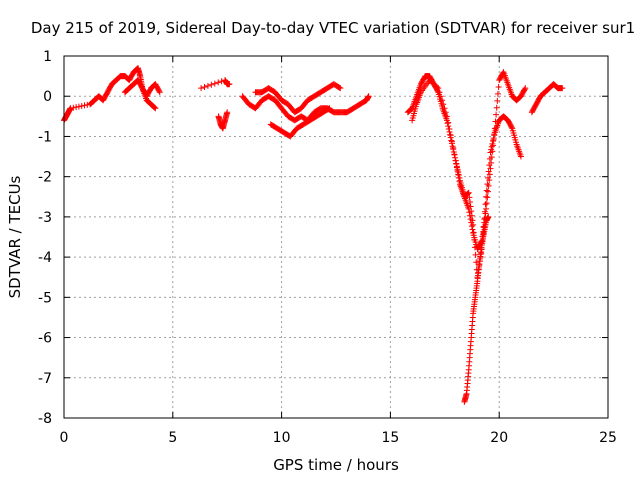 This screenshot has height=480, width=640. What do you see at coordinates (45, 137) in the screenshot?
I see `y-tick-label: -1` at bounding box center [45, 137].